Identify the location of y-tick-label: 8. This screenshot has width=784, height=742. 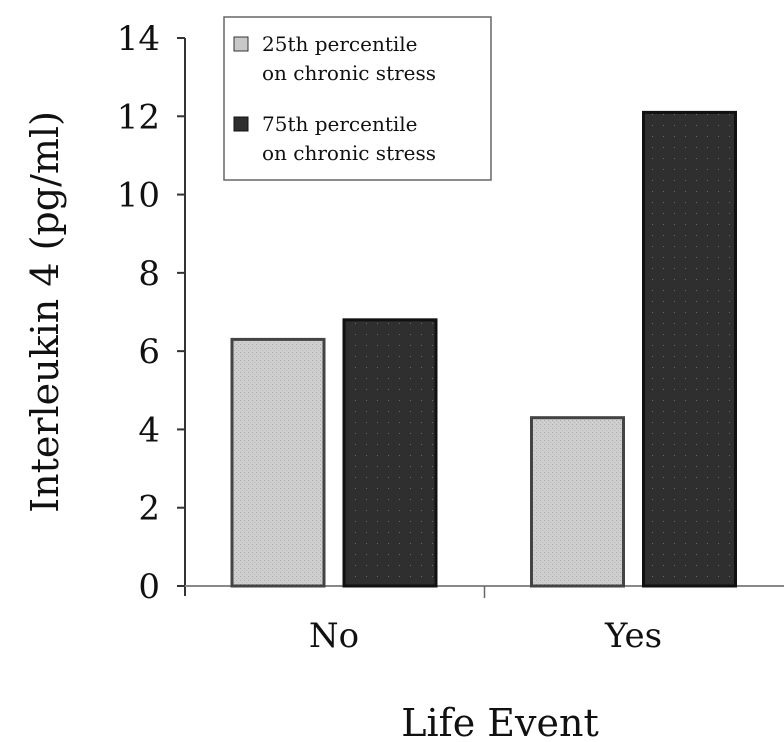
(149, 274).